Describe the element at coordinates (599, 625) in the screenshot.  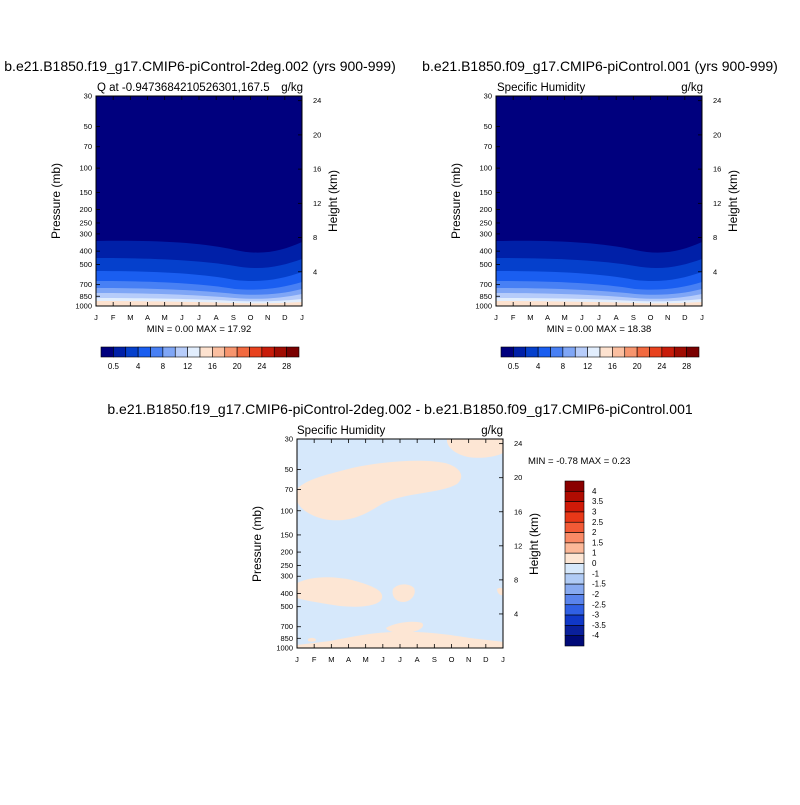
I see `colorbar-label: -3.5` at that location.